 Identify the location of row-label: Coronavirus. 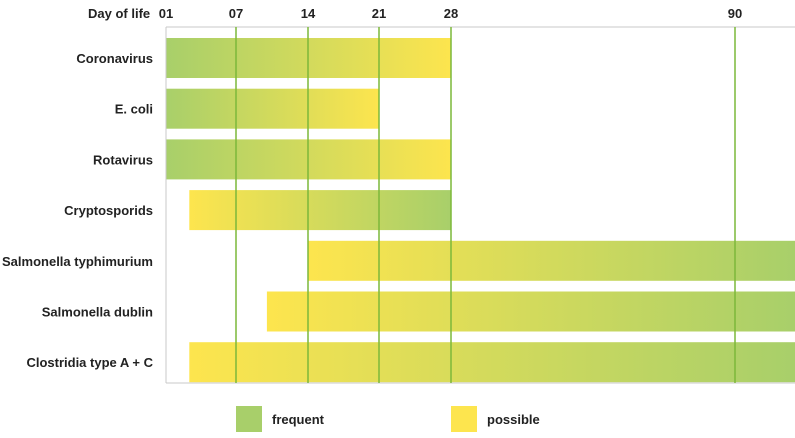
(114, 58).